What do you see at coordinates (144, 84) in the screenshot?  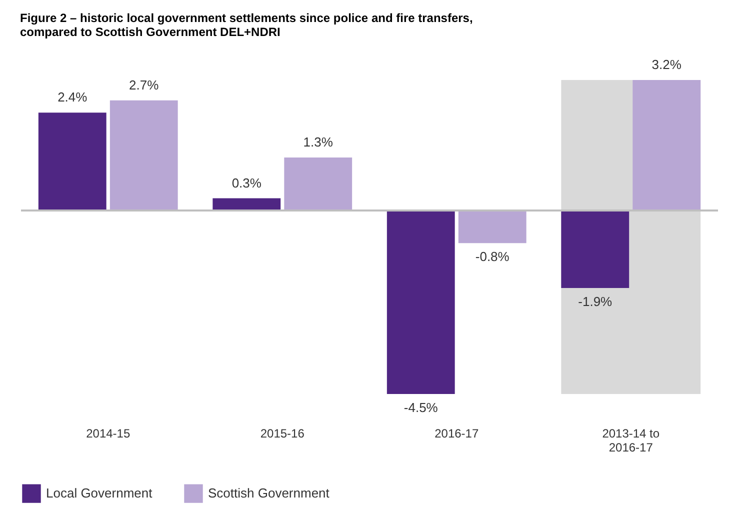 I see `data-label: 2.7%` at bounding box center [144, 84].